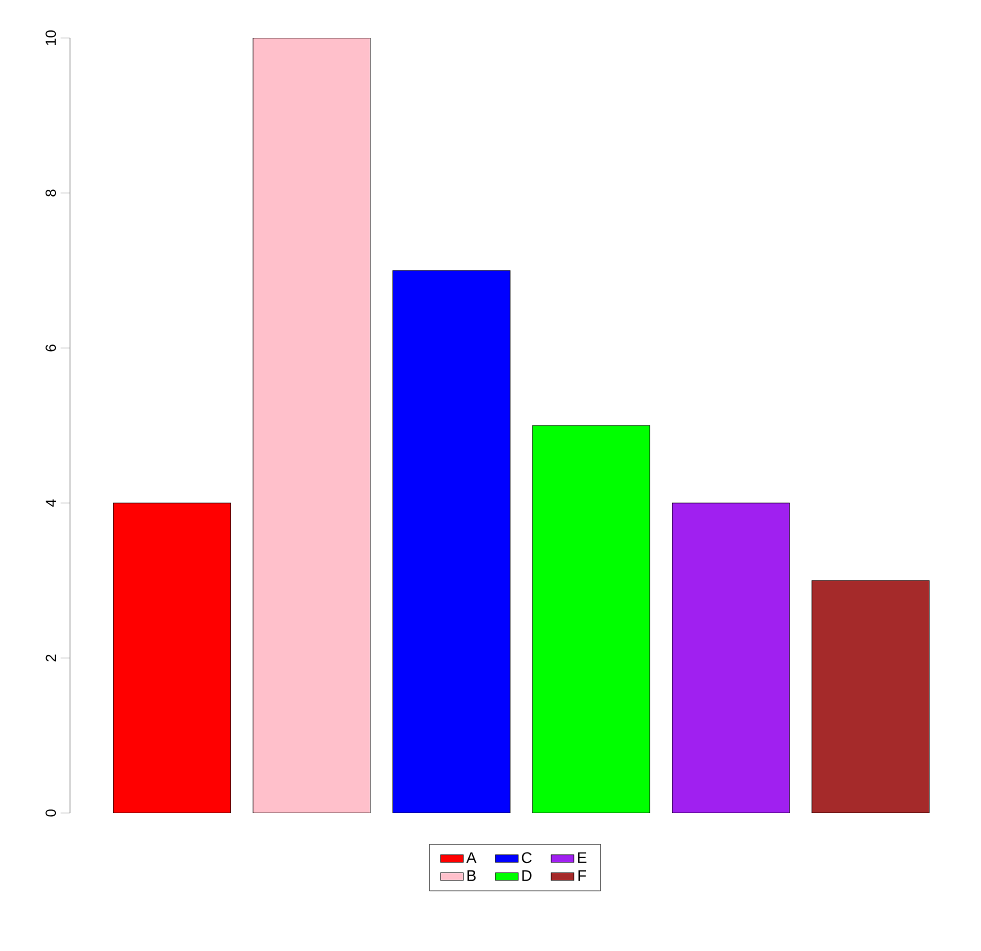 Image resolution: width=981 pixels, height=951 pixels. What do you see at coordinates (51, 38) in the screenshot?
I see `y-tick-label: 10` at bounding box center [51, 38].